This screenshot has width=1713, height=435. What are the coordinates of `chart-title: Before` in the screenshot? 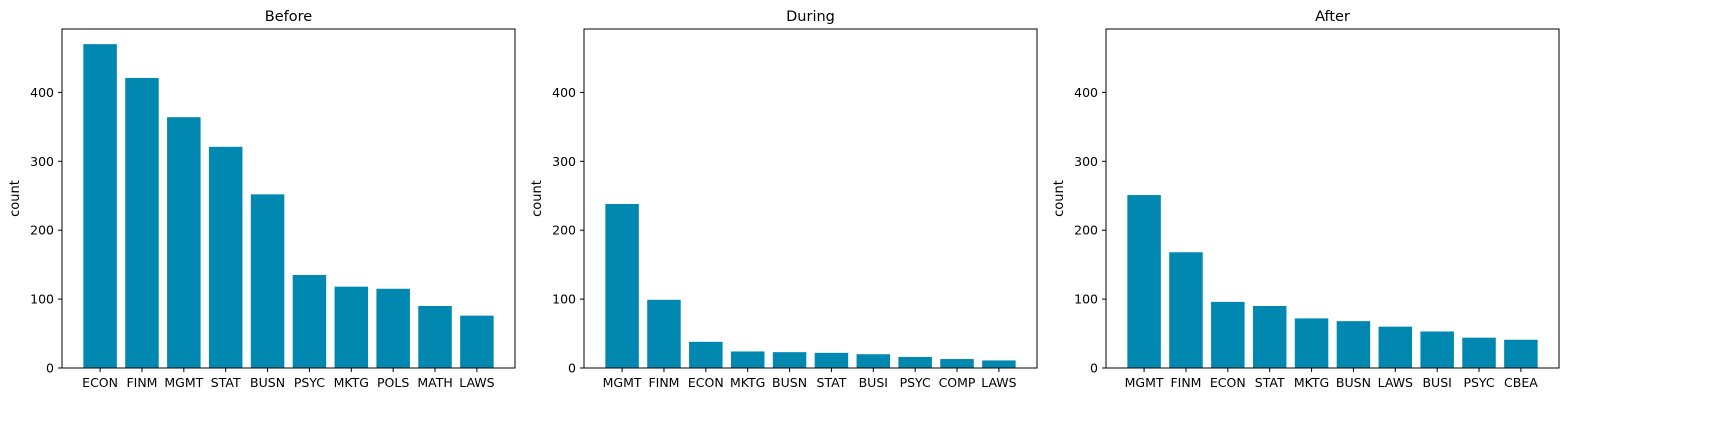 It's located at (288, 17).